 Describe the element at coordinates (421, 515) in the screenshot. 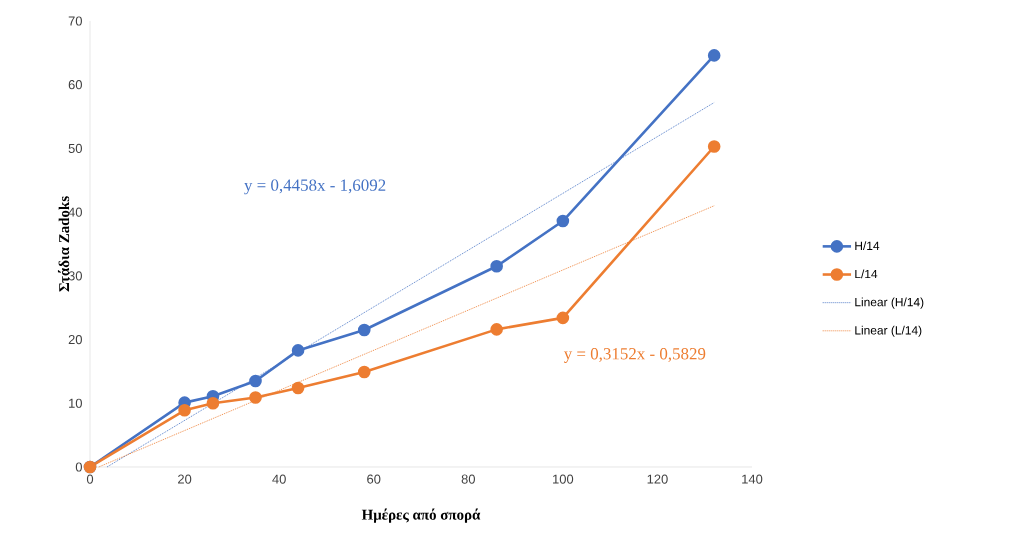

I see `x-axis-title: Ημέρες από σπορά` at that location.